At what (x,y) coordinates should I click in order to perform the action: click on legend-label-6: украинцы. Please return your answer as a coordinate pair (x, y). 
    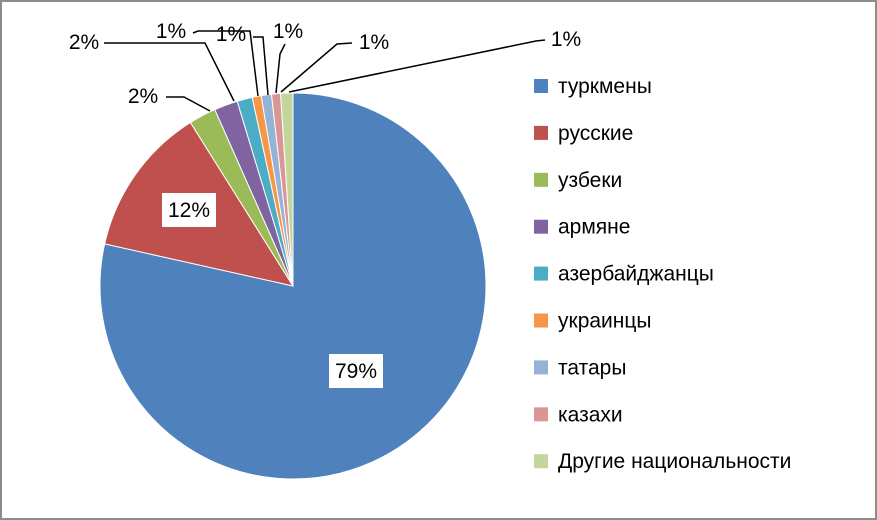
    Looking at the image, I should click on (605, 321).